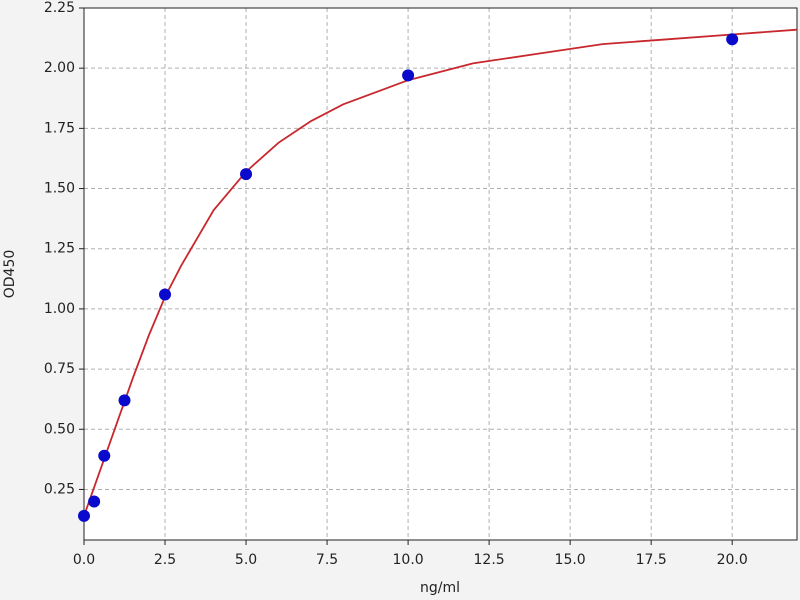  I want to click on y-tick-label: 1.75, so click(59, 128).